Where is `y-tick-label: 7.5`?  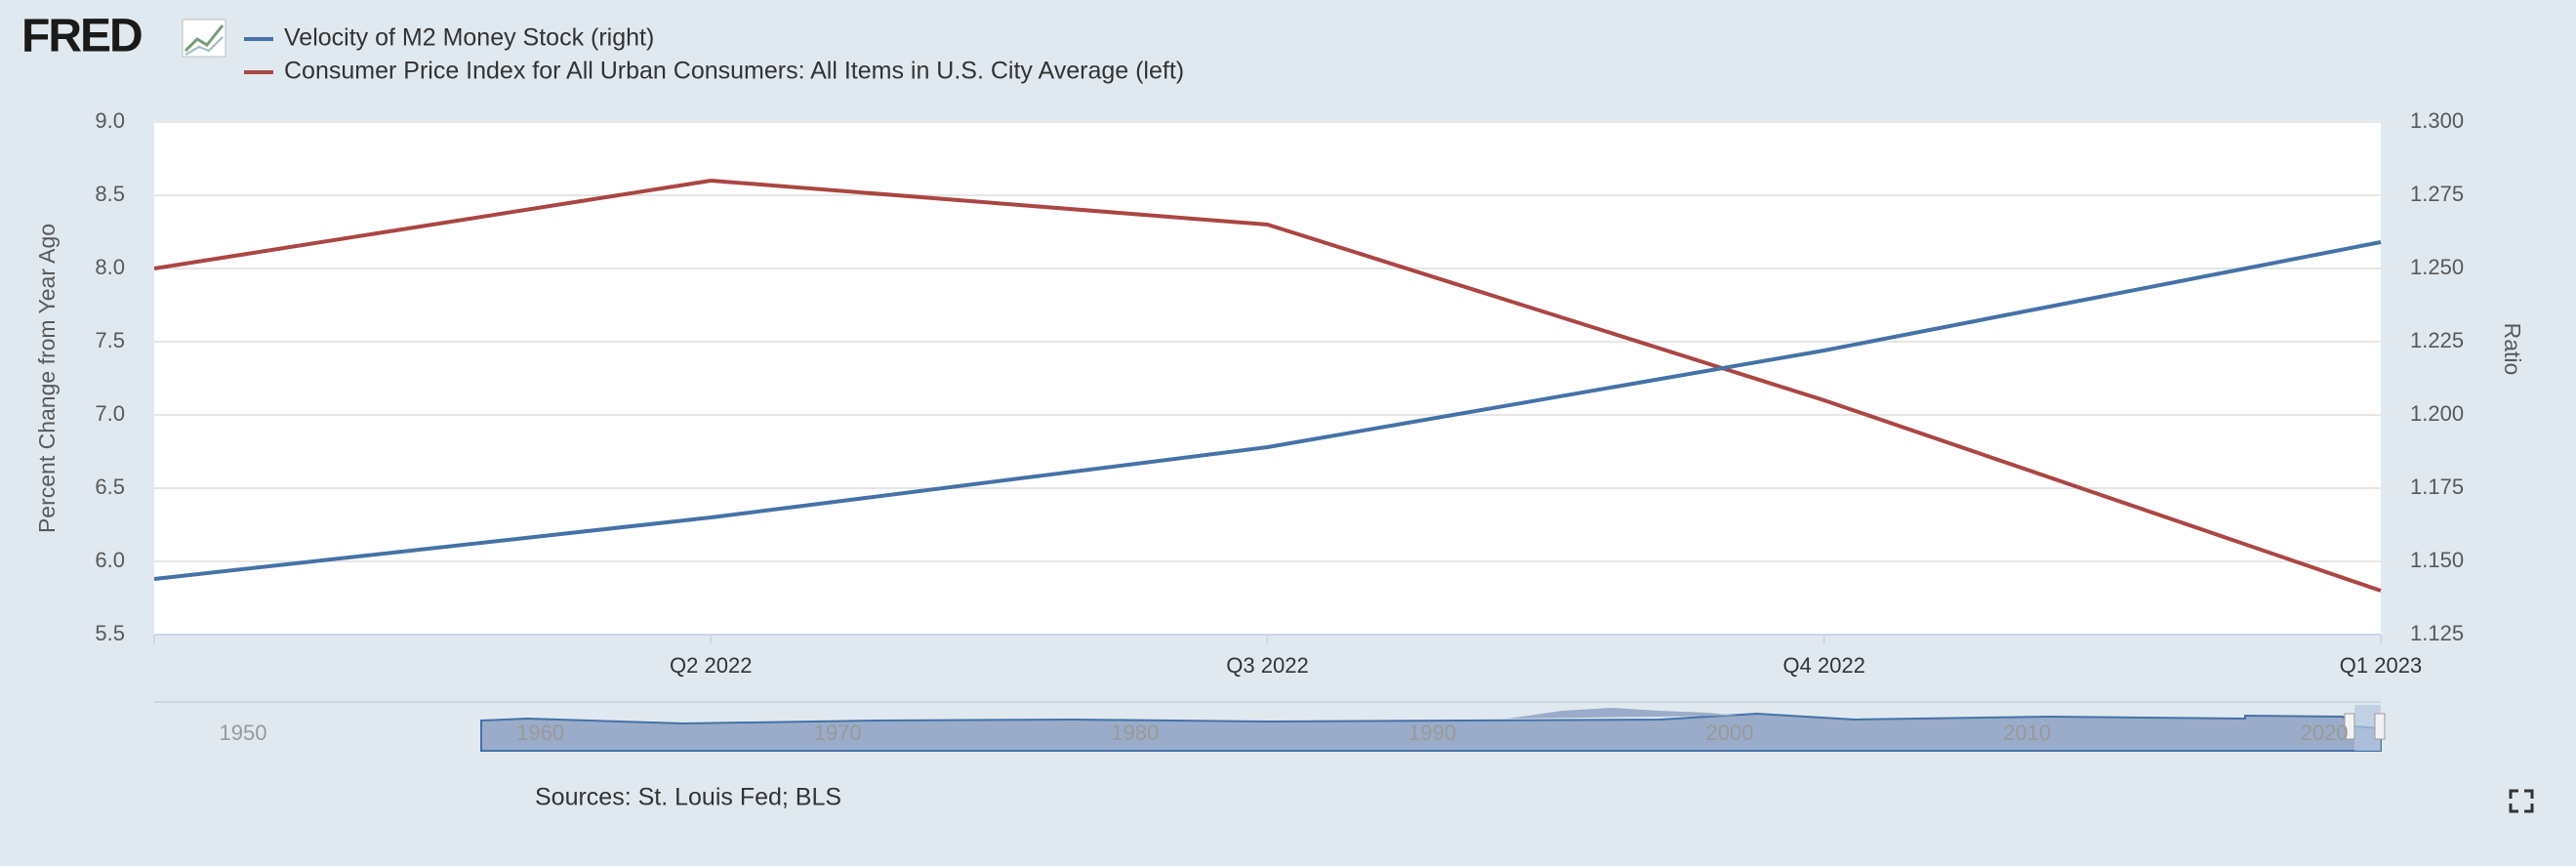 y-tick-label: 7.5 is located at coordinates (110, 340).